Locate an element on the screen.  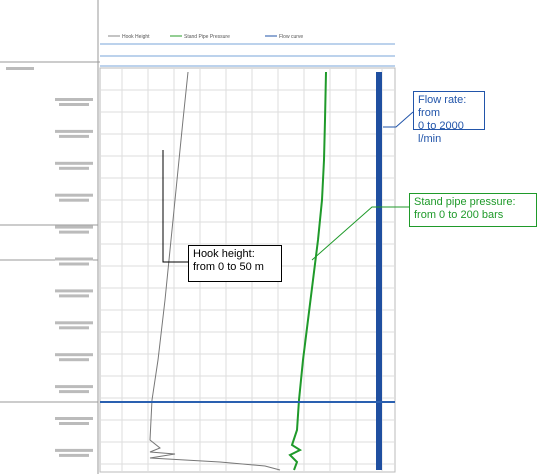
stand-pipe-note: Stand pipe pressure: from 0 to 200 bars is located at coordinates (473, 210).